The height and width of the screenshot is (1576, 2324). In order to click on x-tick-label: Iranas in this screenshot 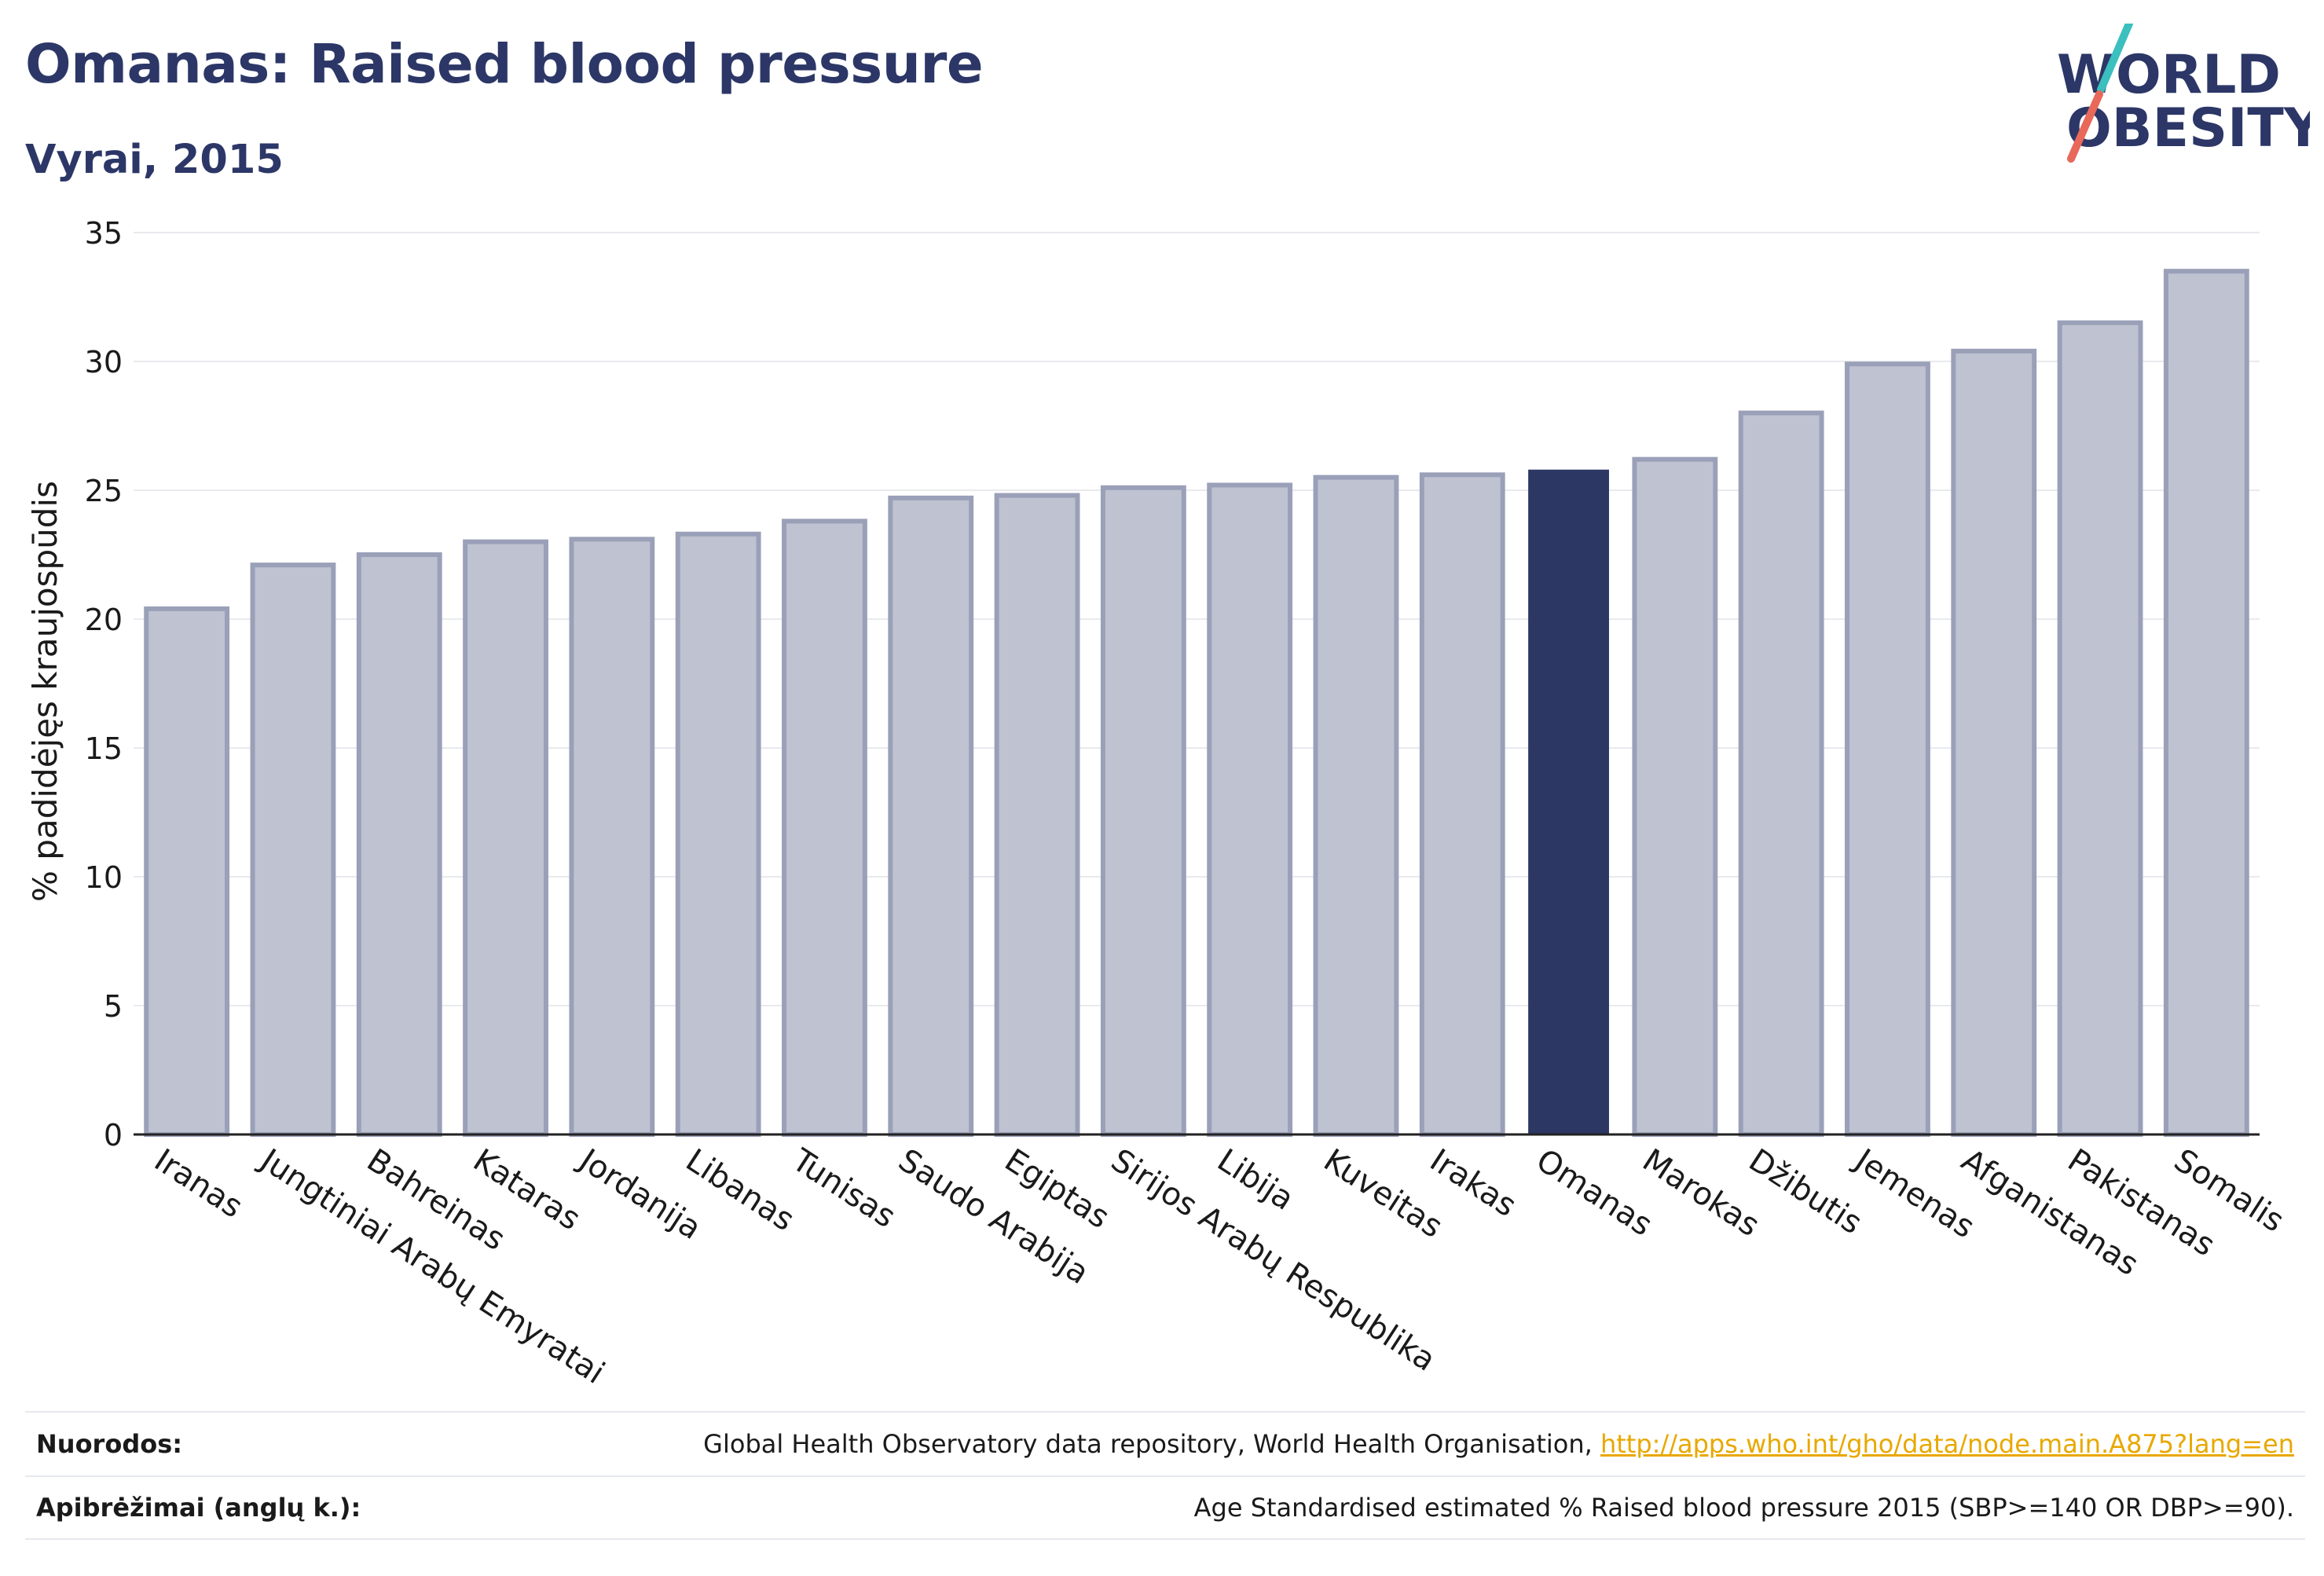, I will do `click(198, 1184)`.